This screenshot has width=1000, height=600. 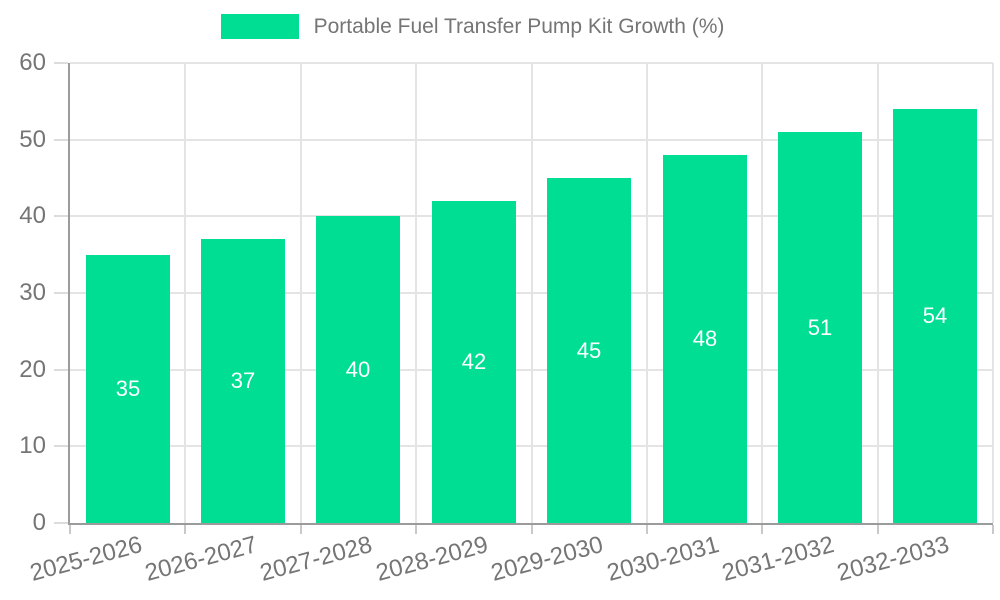 I want to click on y-tick-label: 50, so click(x=32, y=139).